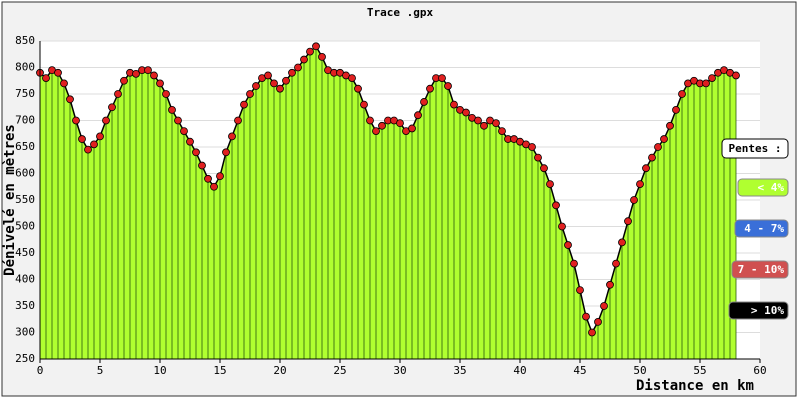 The image size is (800, 404). What do you see at coordinates (25, 226) in the screenshot?
I see `y-tick-label: 500` at bounding box center [25, 226].